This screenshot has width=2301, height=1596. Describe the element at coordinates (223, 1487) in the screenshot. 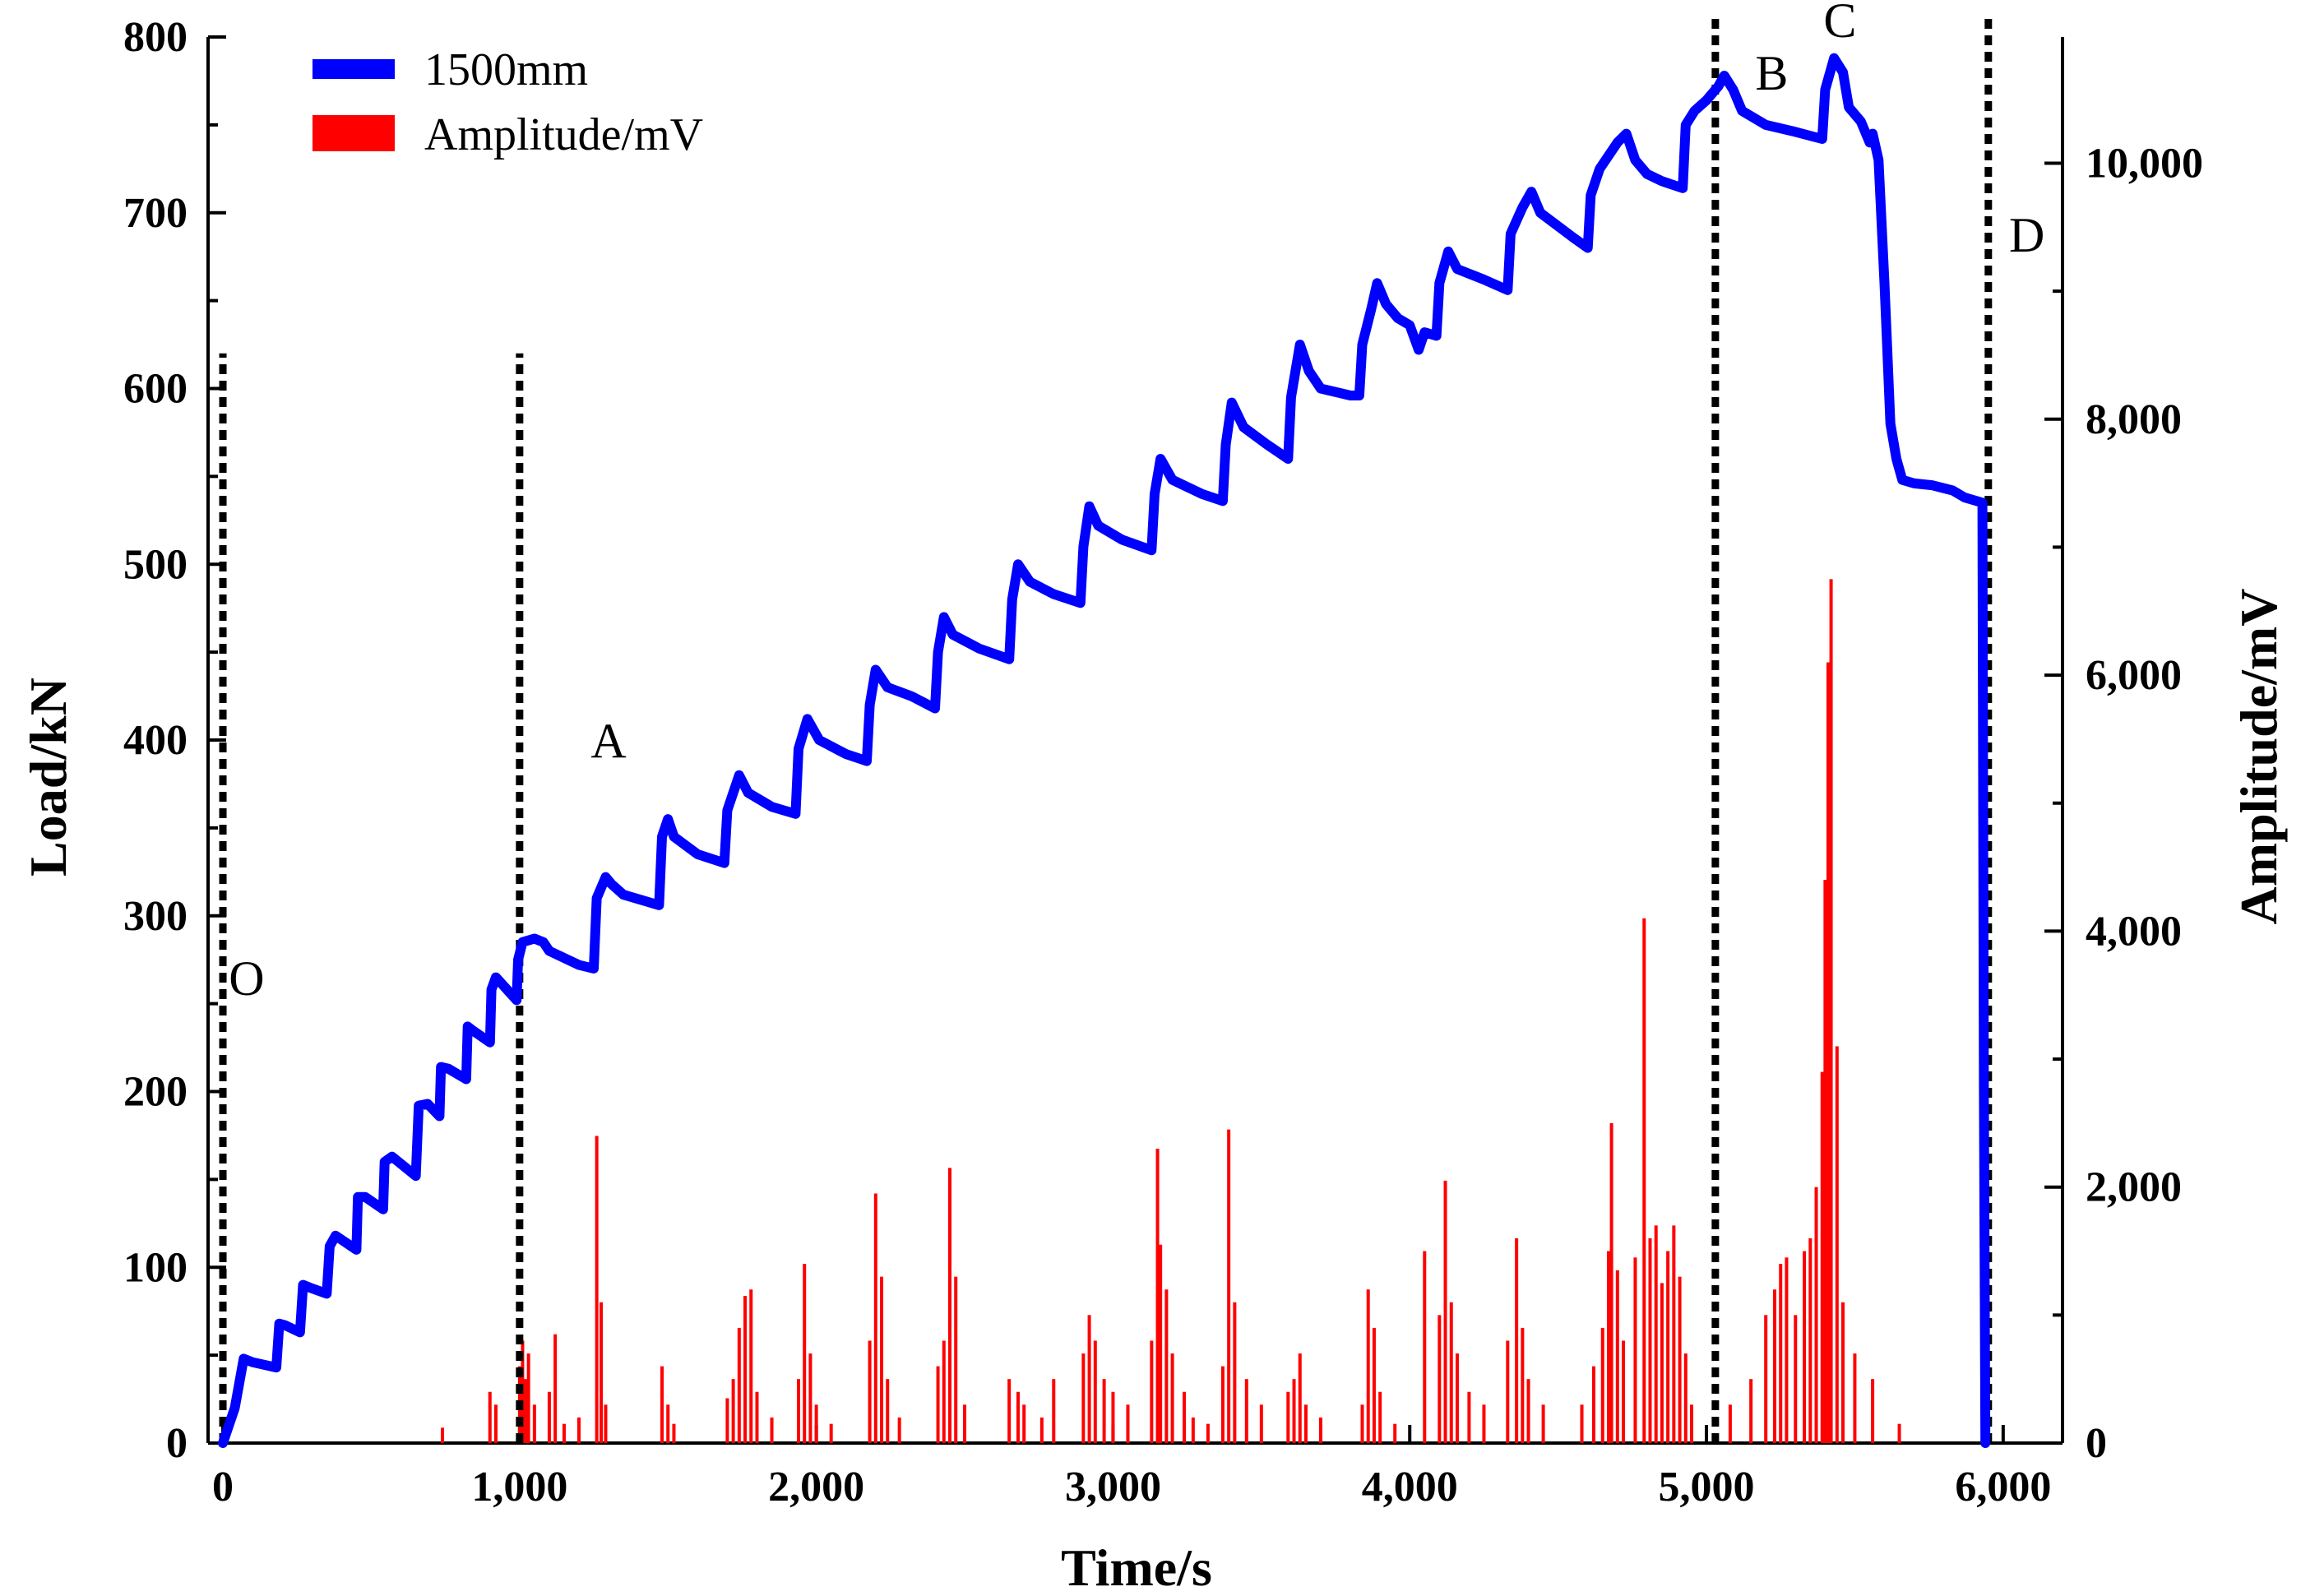

I see `x-tick-label: 0` at that location.